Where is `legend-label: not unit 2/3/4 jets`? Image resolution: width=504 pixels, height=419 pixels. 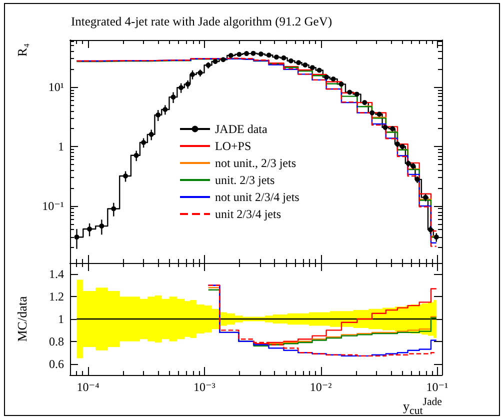 legend-label: not unit 2/3/4 jets is located at coordinates (257, 197).